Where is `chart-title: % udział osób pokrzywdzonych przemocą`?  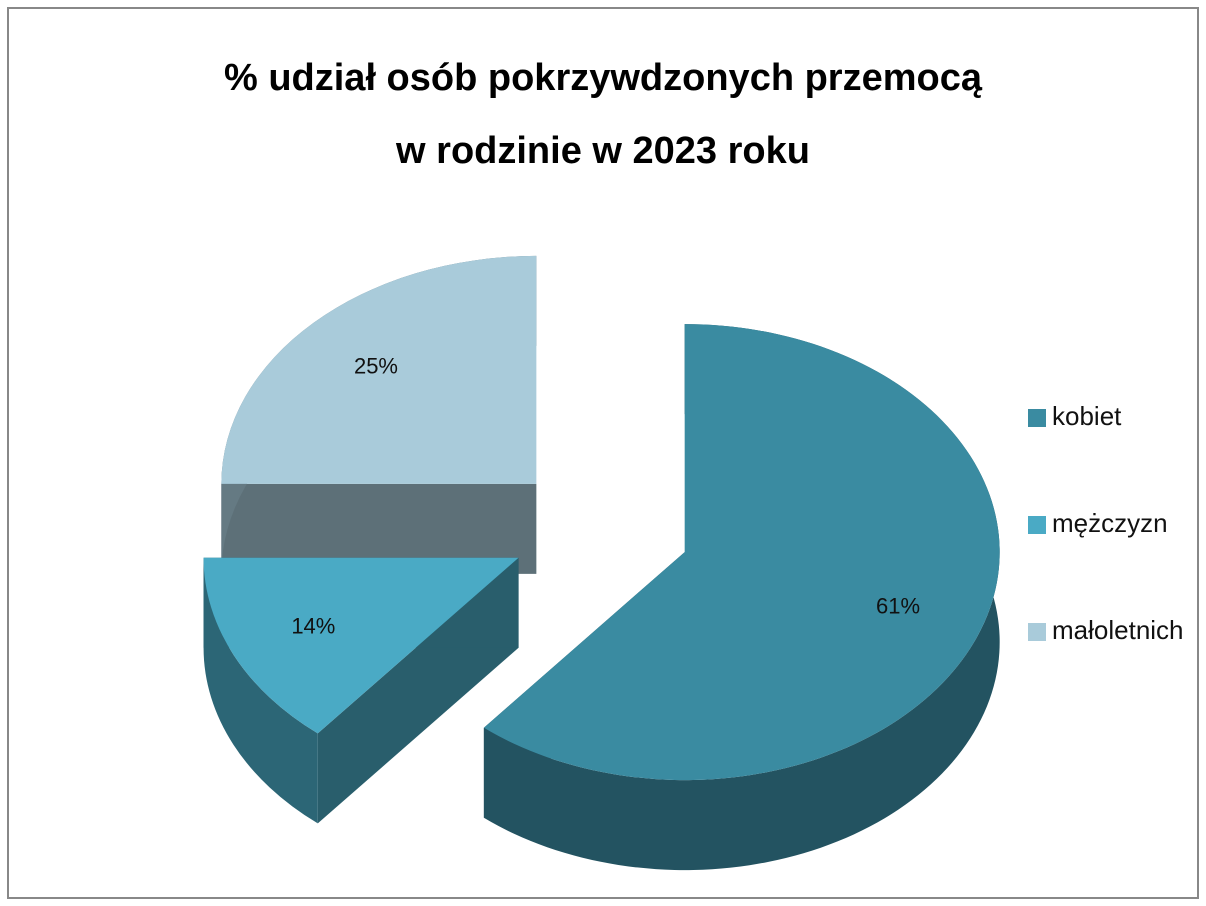 chart-title: % udział osób pokrzywdzonych przemocą is located at coordinates (603, 78).